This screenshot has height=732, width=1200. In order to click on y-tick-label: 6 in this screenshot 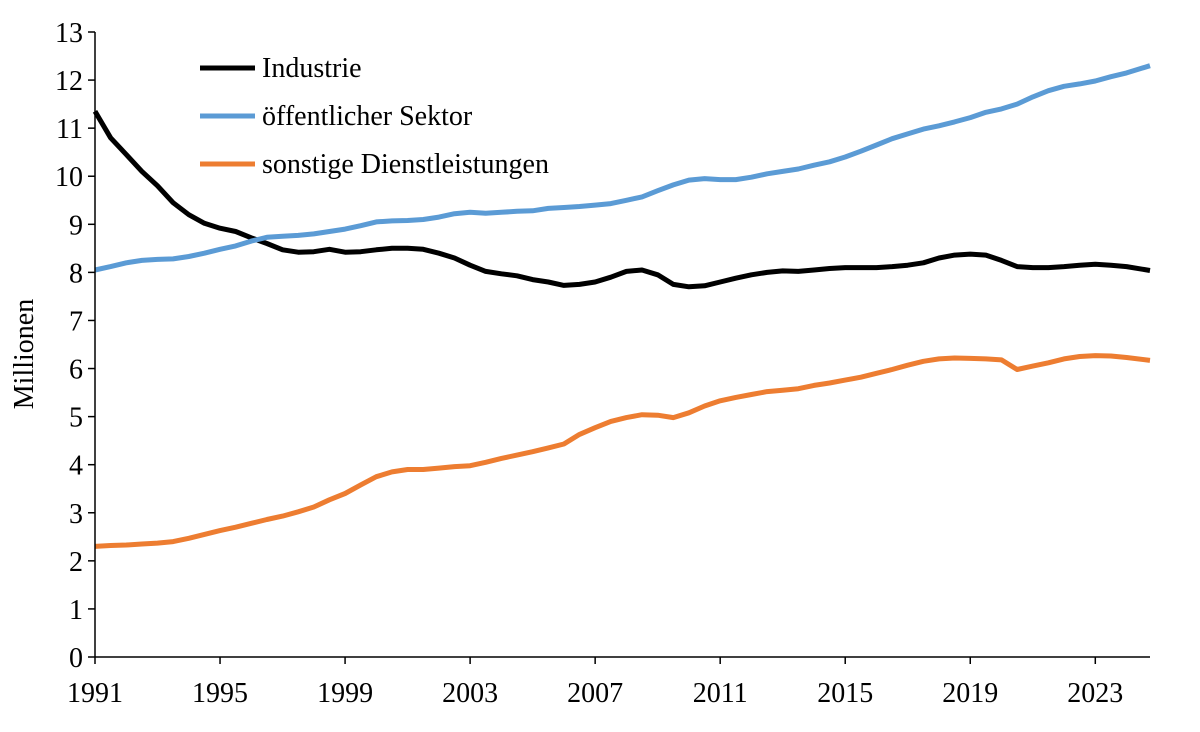, I will do `click(76, 370)`.